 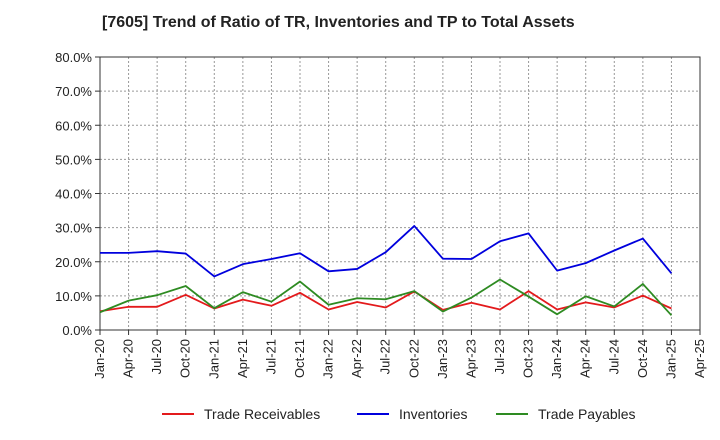 What do you see at coordinates (128, 358) in the screenshot?
I see `x-tick-label: Apr-20` at bounding box center [128, 358].